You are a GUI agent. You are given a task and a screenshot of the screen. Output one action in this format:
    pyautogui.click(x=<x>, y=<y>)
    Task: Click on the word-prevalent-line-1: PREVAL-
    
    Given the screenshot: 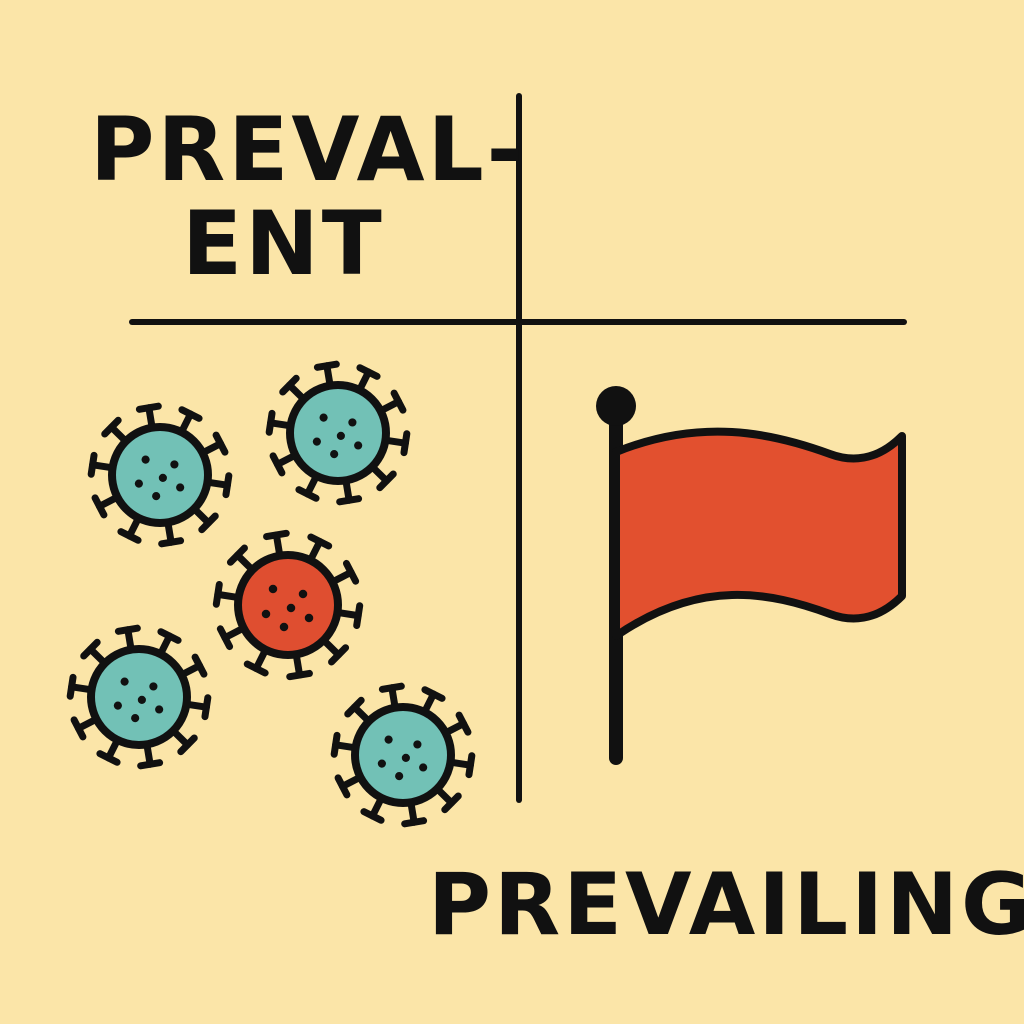 What is the action you would take?
    pyautogui.click(x=308, y=149)
    